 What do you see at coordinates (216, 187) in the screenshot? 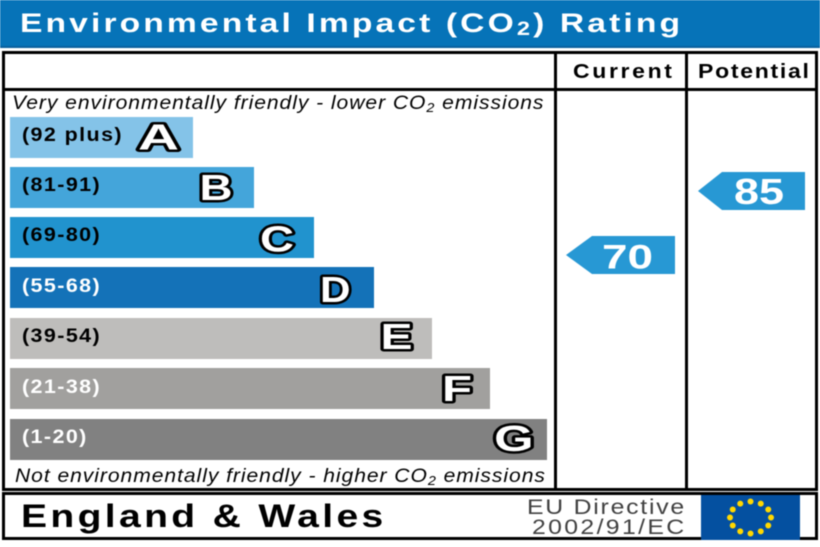
I see `svg-text: B` at bounding box center [216, 187].